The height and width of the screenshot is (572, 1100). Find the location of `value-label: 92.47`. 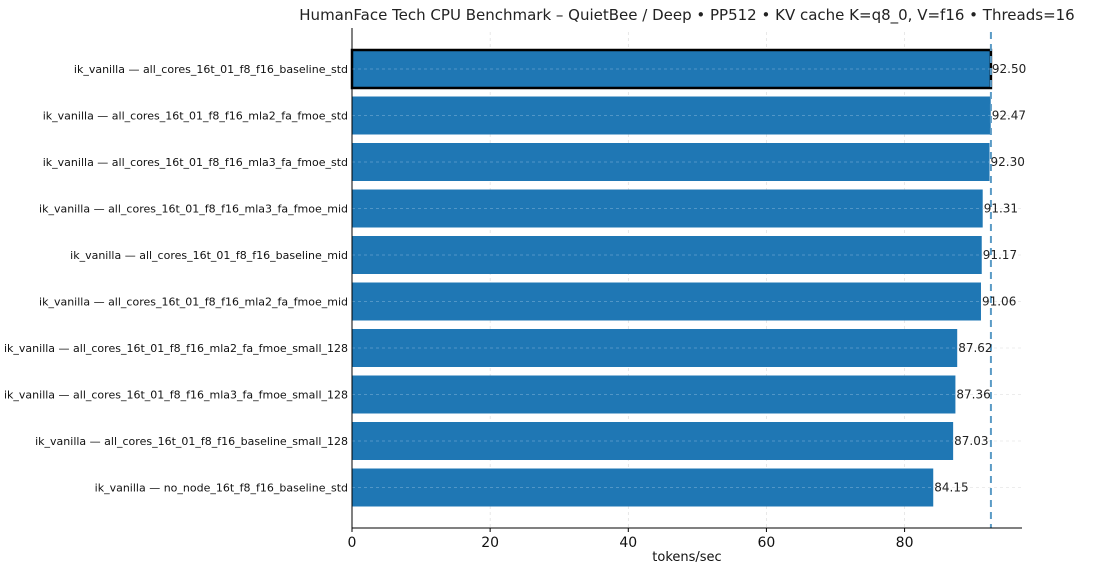

value-label: 92.47 is located at coordinates (1009, 116).